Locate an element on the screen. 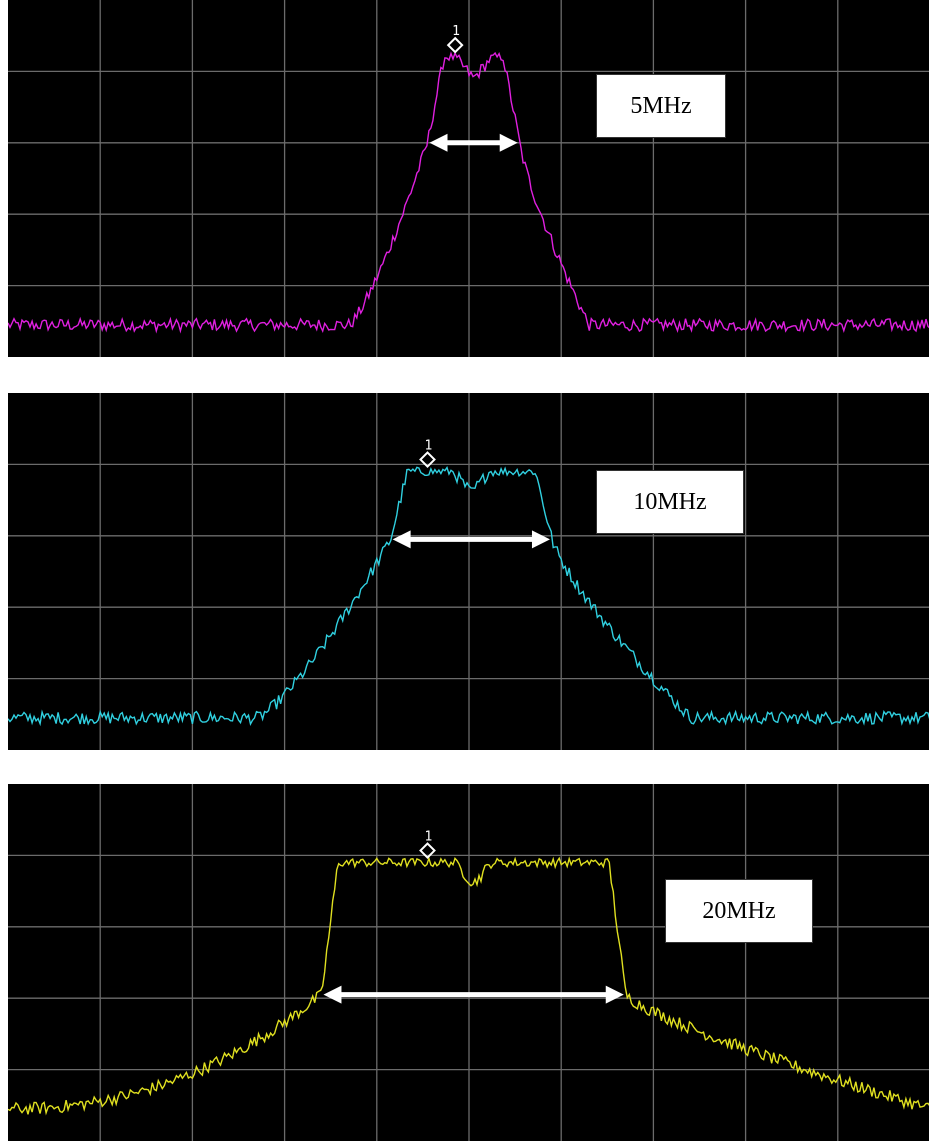  bandwidth-label-5mhz: 5MHz is located at coordinates (661, 106).